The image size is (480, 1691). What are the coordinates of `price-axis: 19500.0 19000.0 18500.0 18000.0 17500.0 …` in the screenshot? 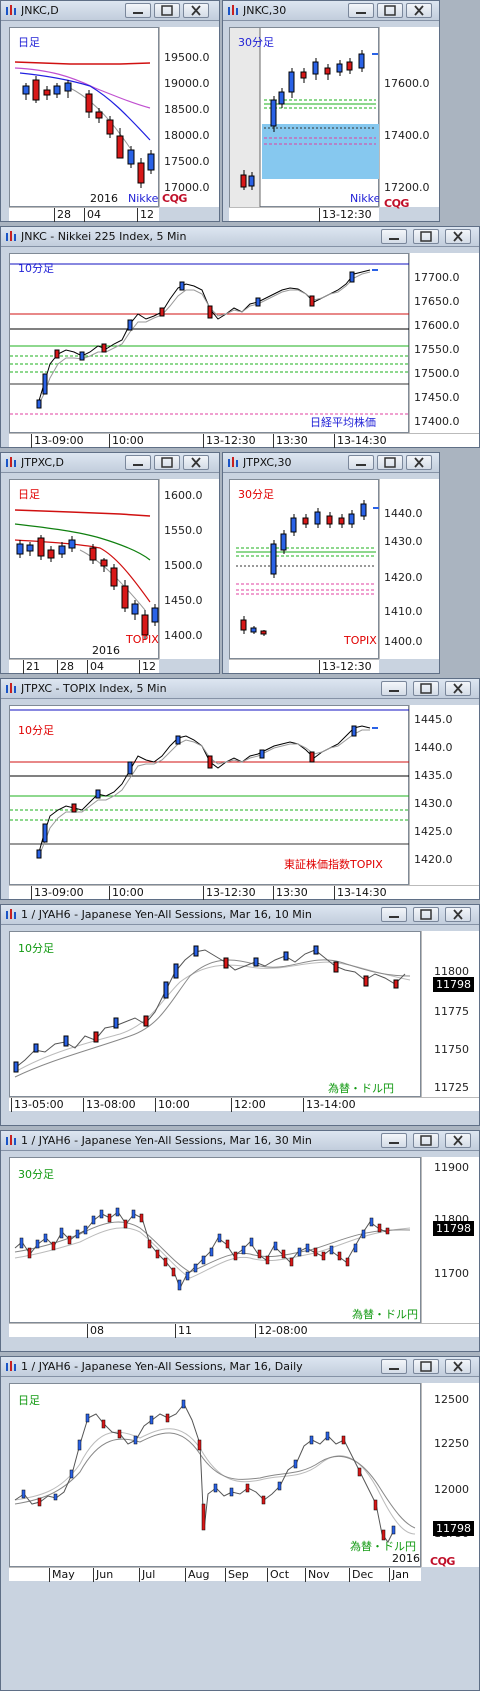 It's located at (189, 117).